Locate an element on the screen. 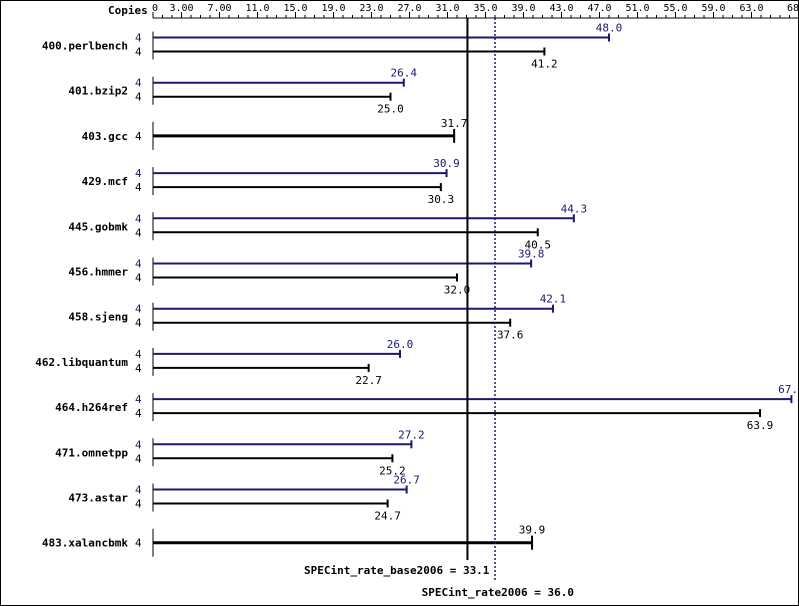 The height and width of the screenshot is (606, 799). peak-value-label: 26.0 is located at coordinates (400, 344).